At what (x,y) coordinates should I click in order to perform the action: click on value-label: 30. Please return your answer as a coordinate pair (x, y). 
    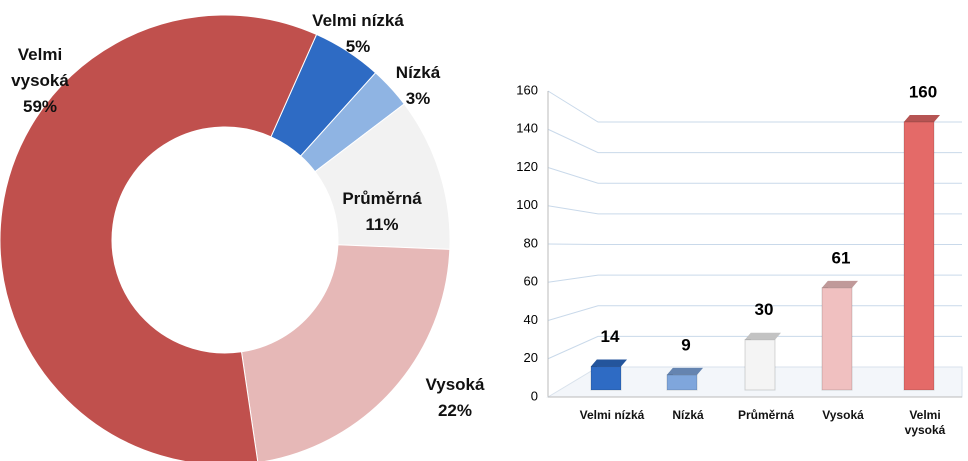
    Looking at the image, I should click on (764, 309).